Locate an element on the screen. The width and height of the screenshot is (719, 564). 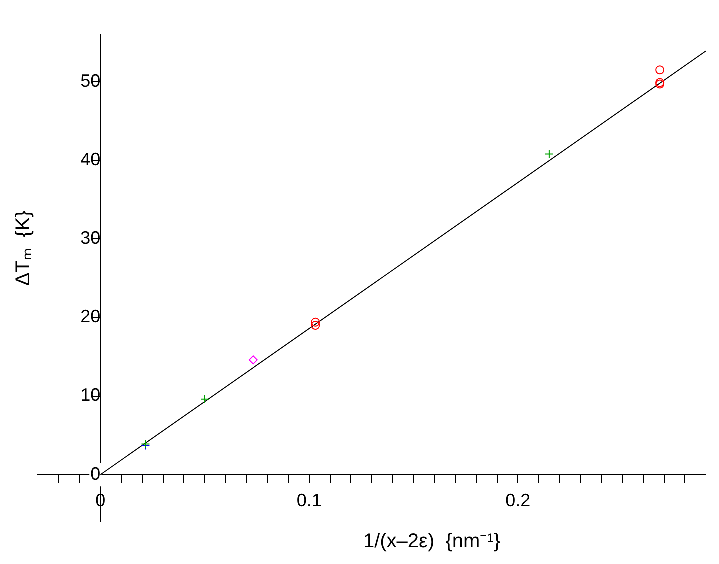
y-tick-label: 50 is located at coordinates (90, 80).